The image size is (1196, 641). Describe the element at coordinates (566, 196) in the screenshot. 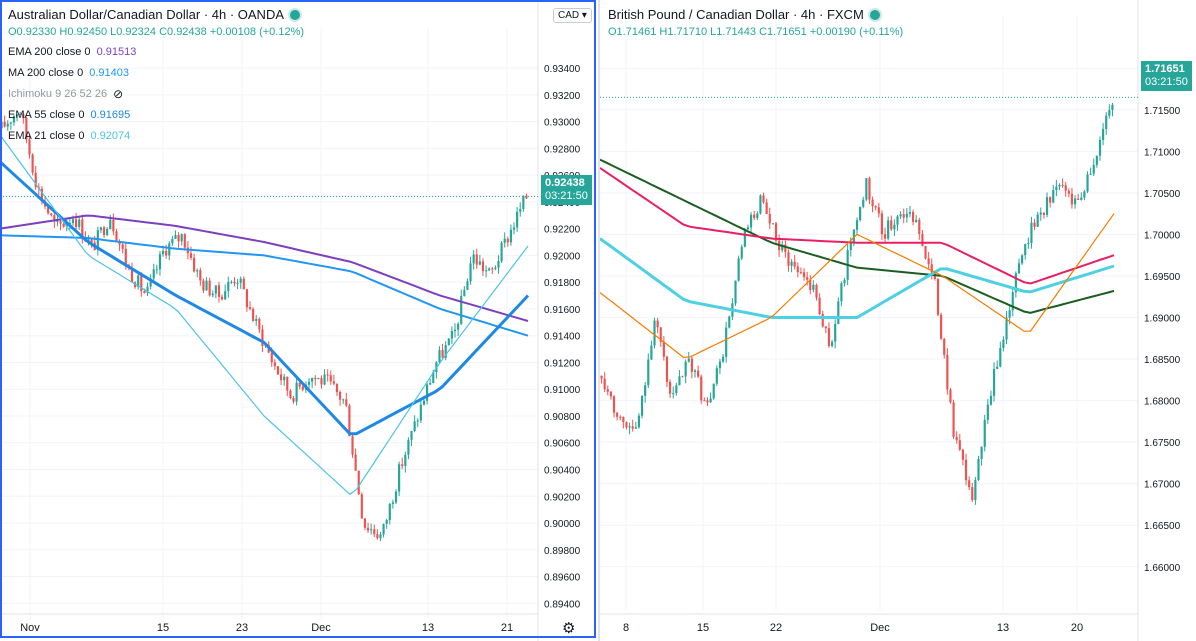

I see `bar-countdown: 03:21:50` at that location.